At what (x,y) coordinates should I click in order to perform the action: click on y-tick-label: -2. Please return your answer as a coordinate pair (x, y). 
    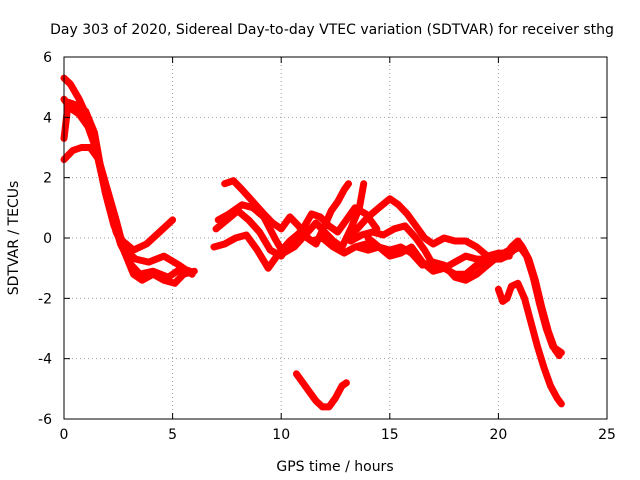
    Looking at the image, I should click on (45, 299).